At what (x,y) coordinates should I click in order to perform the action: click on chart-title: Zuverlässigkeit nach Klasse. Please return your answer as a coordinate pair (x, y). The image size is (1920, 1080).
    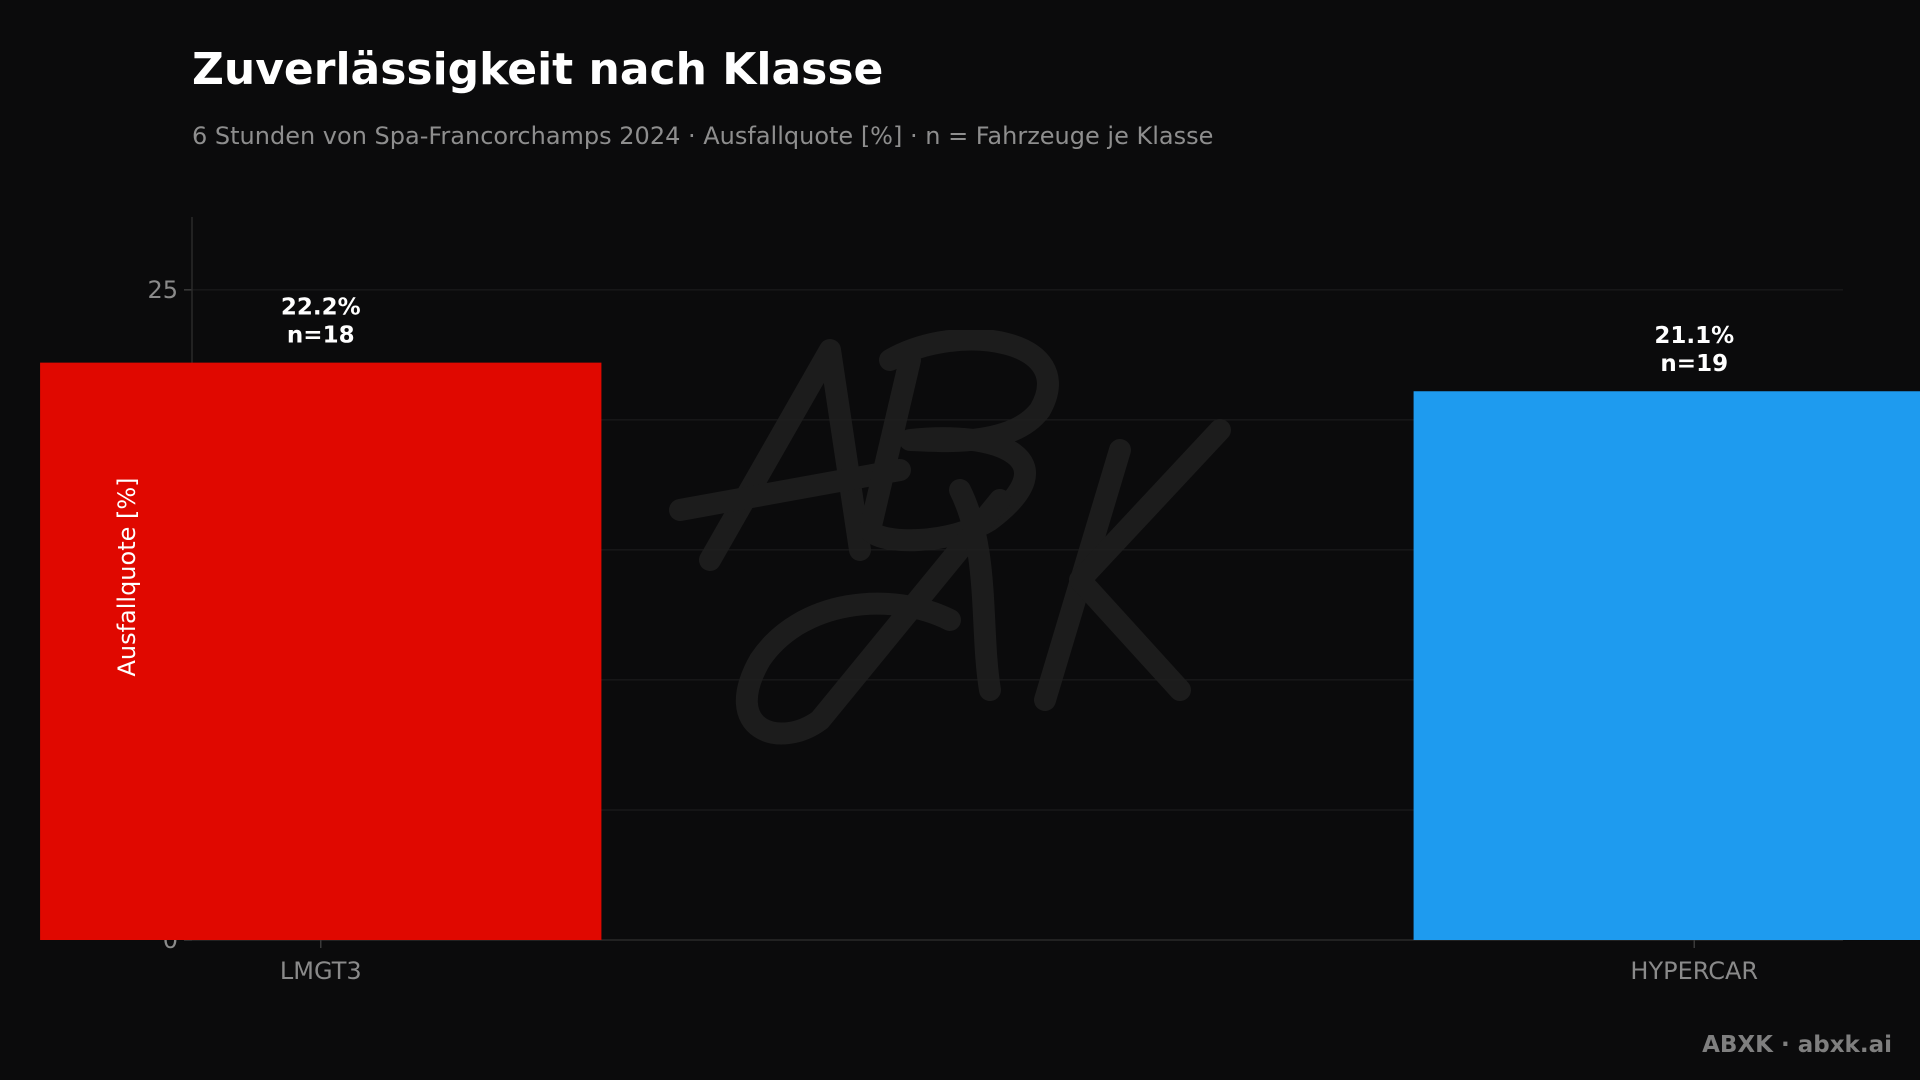
    Looking at the image, I should click on (538, 69).